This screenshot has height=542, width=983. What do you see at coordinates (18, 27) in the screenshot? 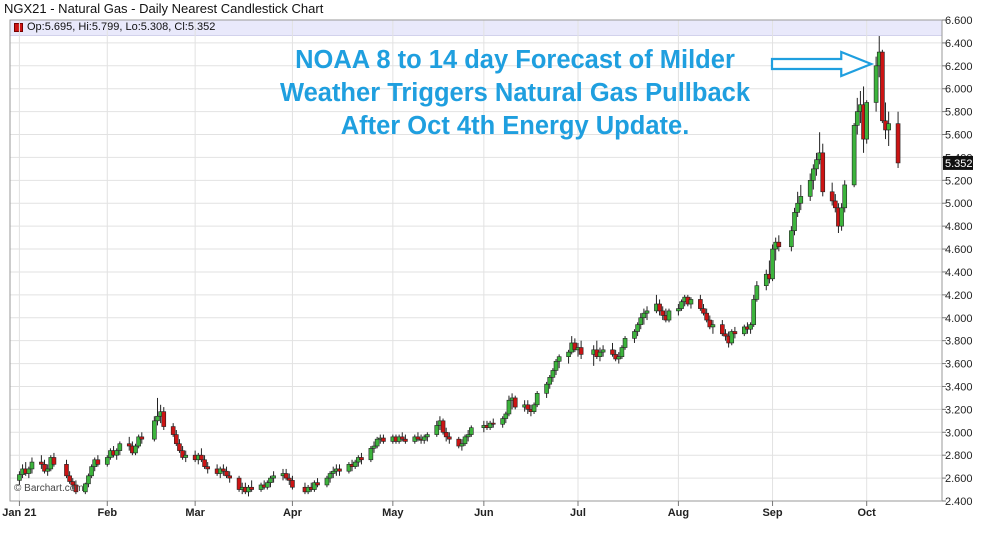
I see `legend-swatch` at bounding box center [18, 27].